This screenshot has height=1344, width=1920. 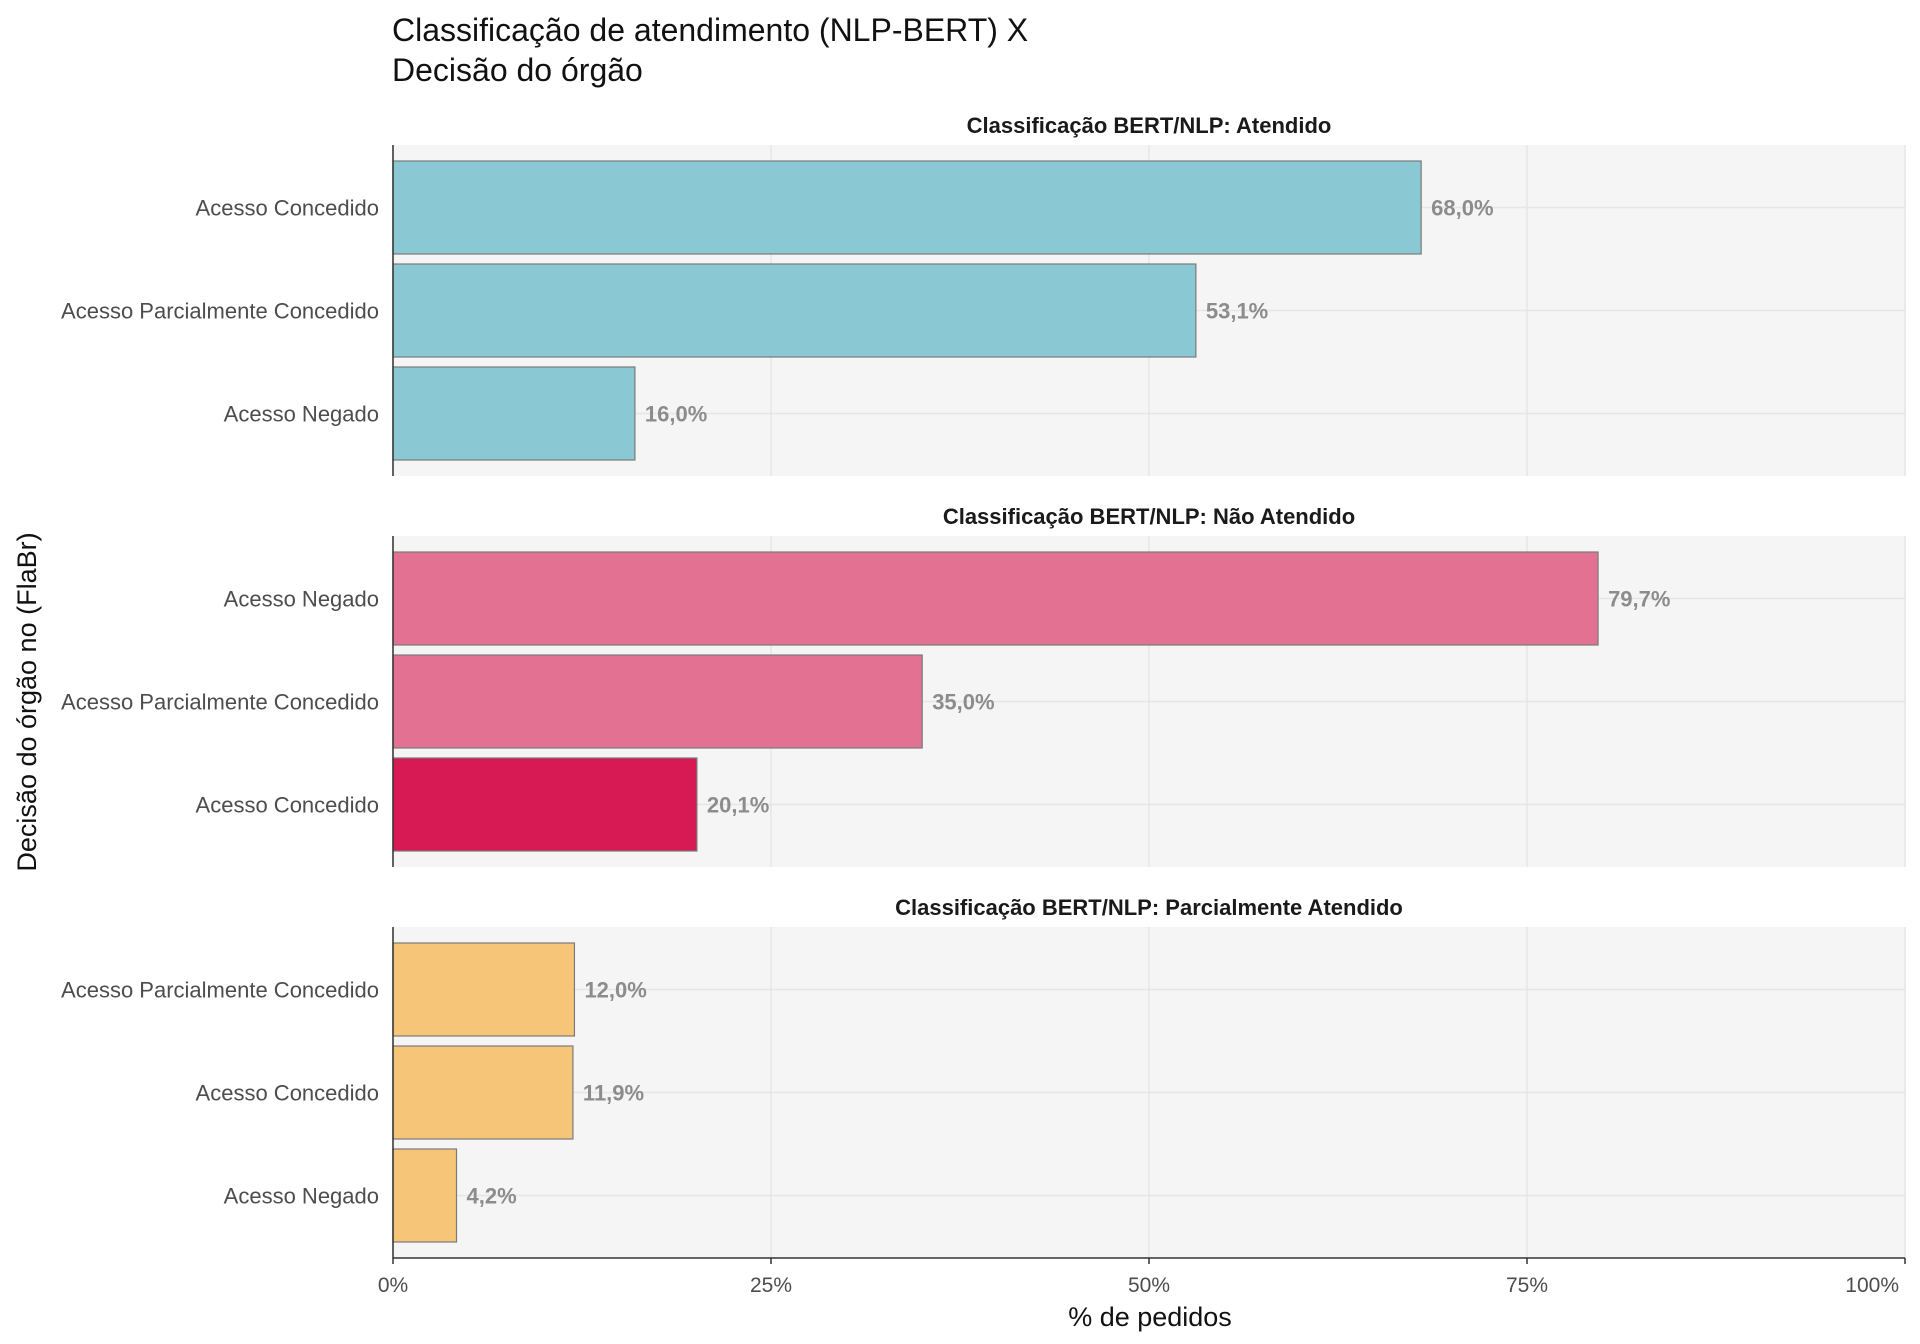 I want to click on facet-title: Classificação BERT/NLP: Atendido, so click(x=1149, y=125).